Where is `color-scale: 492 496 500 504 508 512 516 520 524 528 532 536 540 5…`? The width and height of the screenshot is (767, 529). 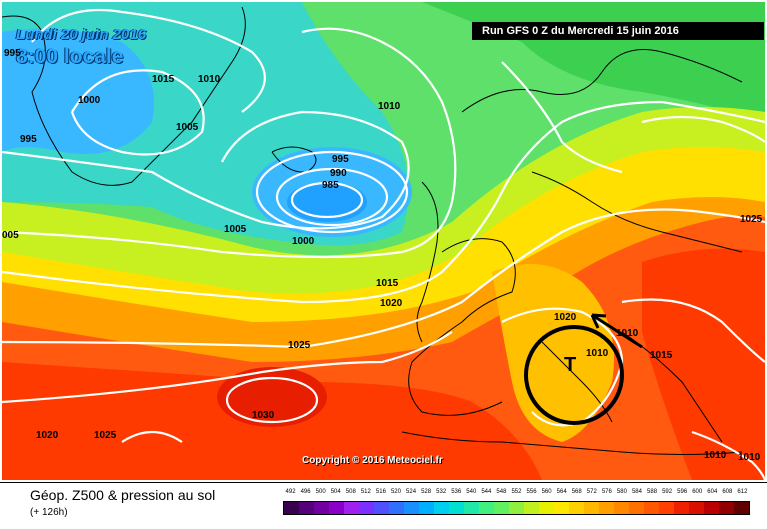 color-scale: 492 496 500 504 508 512 516 520 524 528 532 536 540 5… is located at coordinates (516, 502).